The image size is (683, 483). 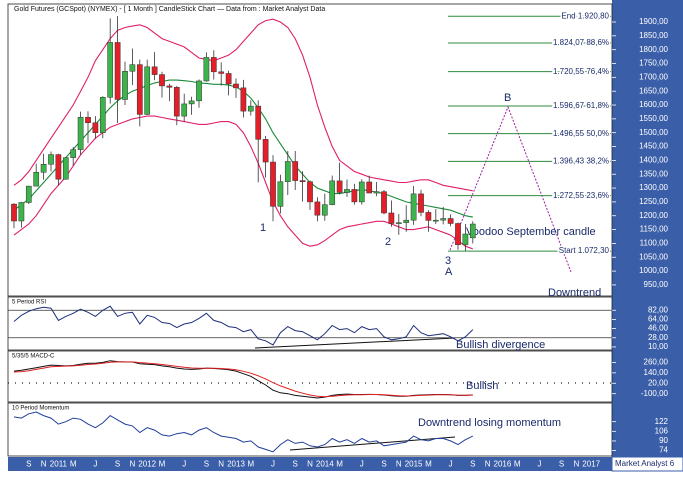 What do you see at coordinates (658, 319) in the screenshot?
I see `y-tick-label: 64,00` at bounding box center [658, 319].